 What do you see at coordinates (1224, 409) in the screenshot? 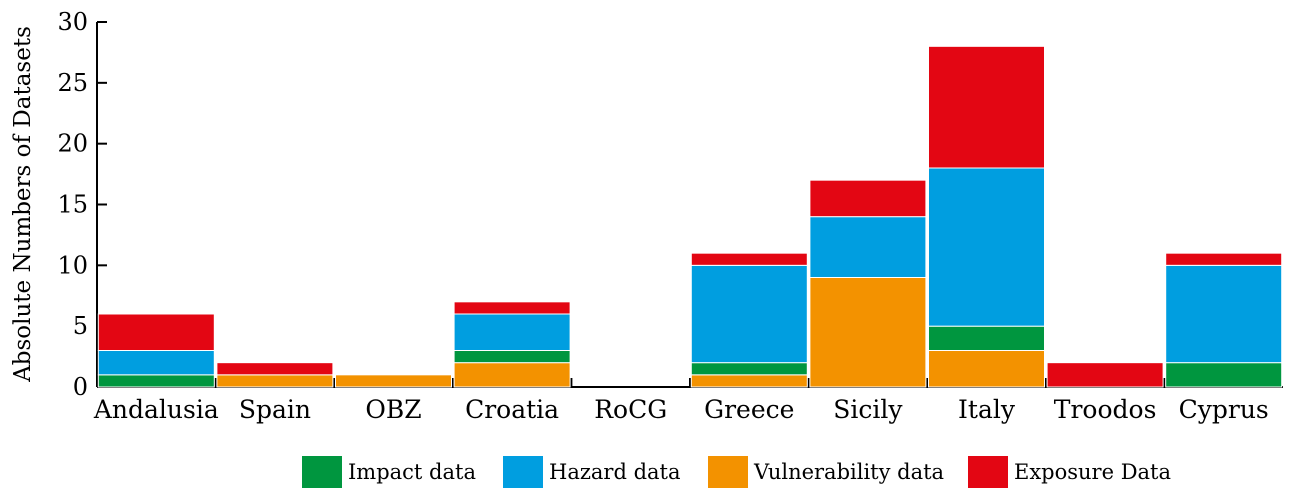
I see `x-tick-label: Cyprus` at bounding box center [1224, 409].